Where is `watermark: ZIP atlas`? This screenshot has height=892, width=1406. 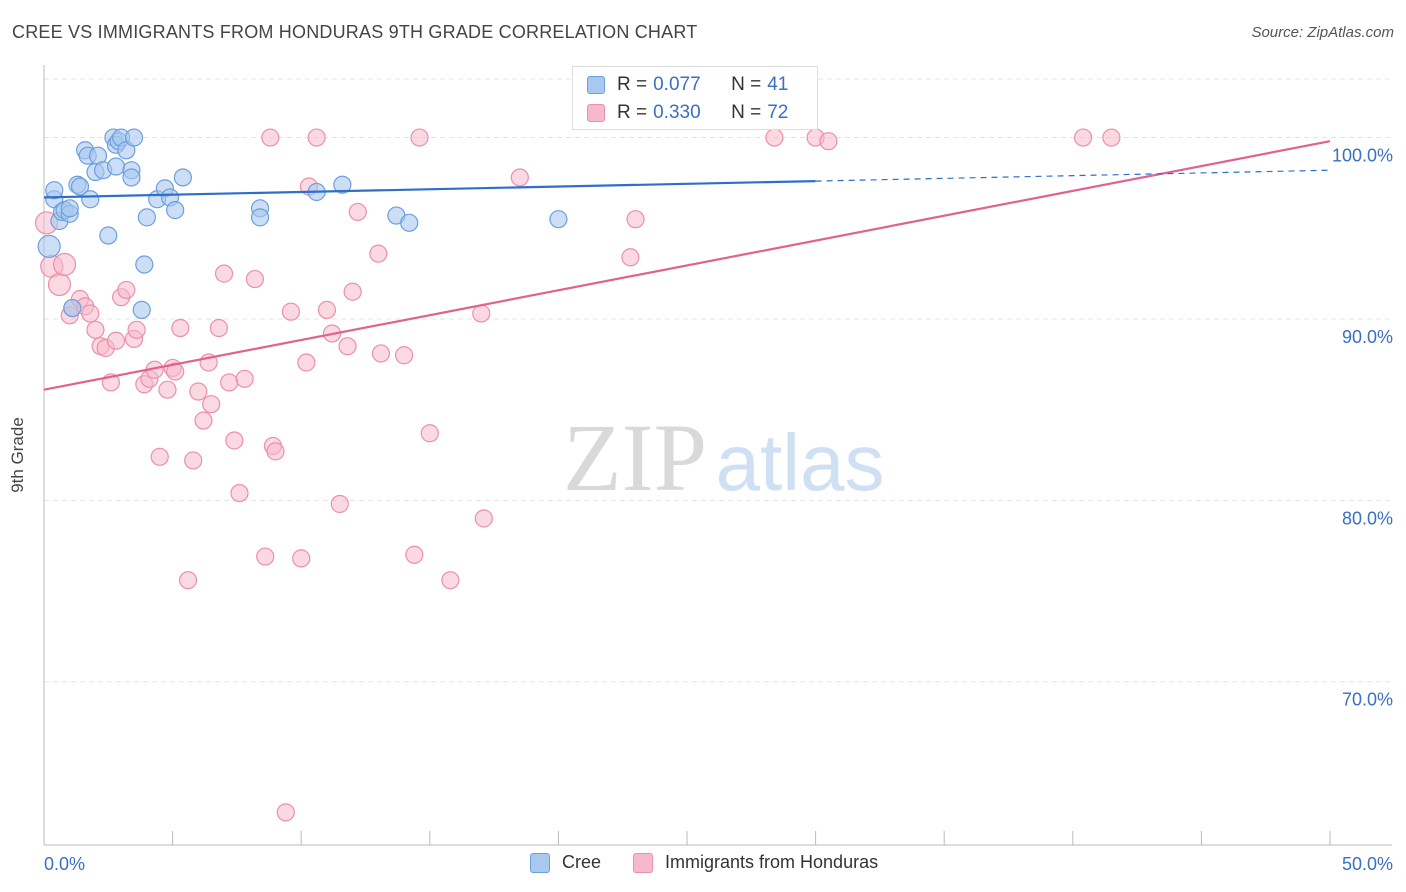
watermark: ZIP atlas is located at coordinates (723, 457).